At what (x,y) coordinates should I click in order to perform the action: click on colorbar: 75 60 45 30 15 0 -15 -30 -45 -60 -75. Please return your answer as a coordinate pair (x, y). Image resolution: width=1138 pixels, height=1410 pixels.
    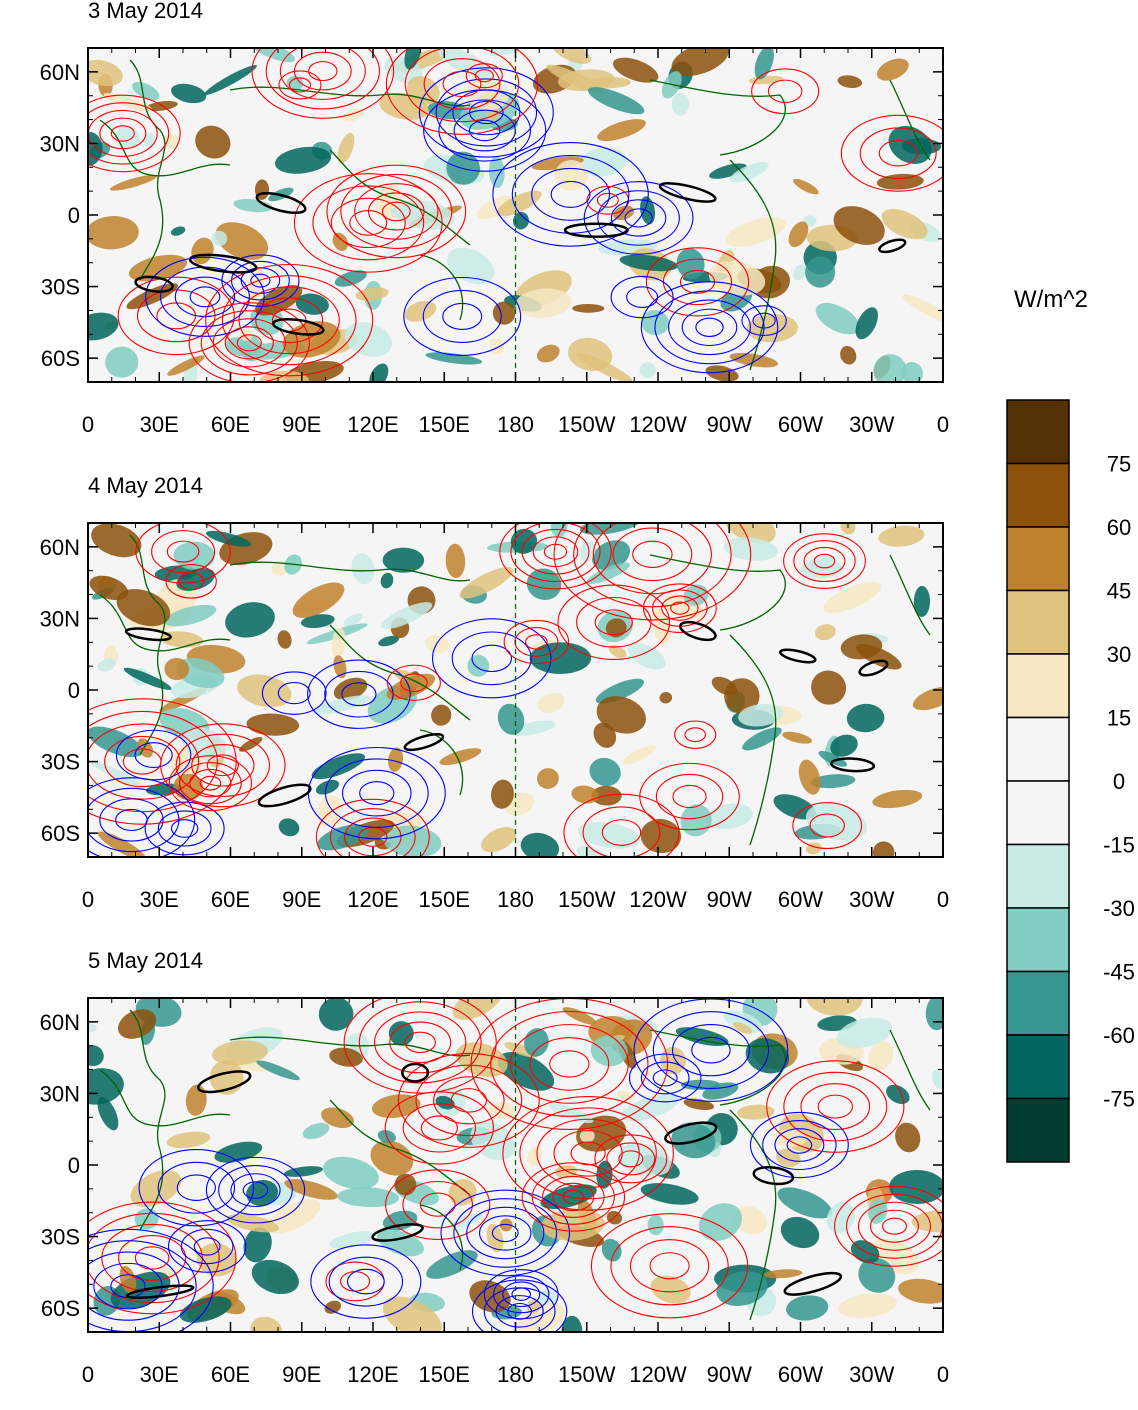
    Looking at the image, I should click on (1070, 781).